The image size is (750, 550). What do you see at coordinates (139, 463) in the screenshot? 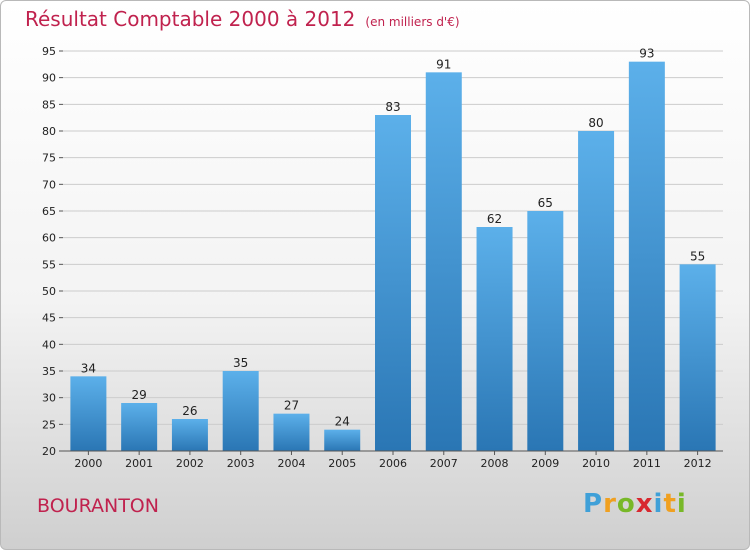
I see `x-tick-label-2001: 2001` at bounding box center [139, 463].